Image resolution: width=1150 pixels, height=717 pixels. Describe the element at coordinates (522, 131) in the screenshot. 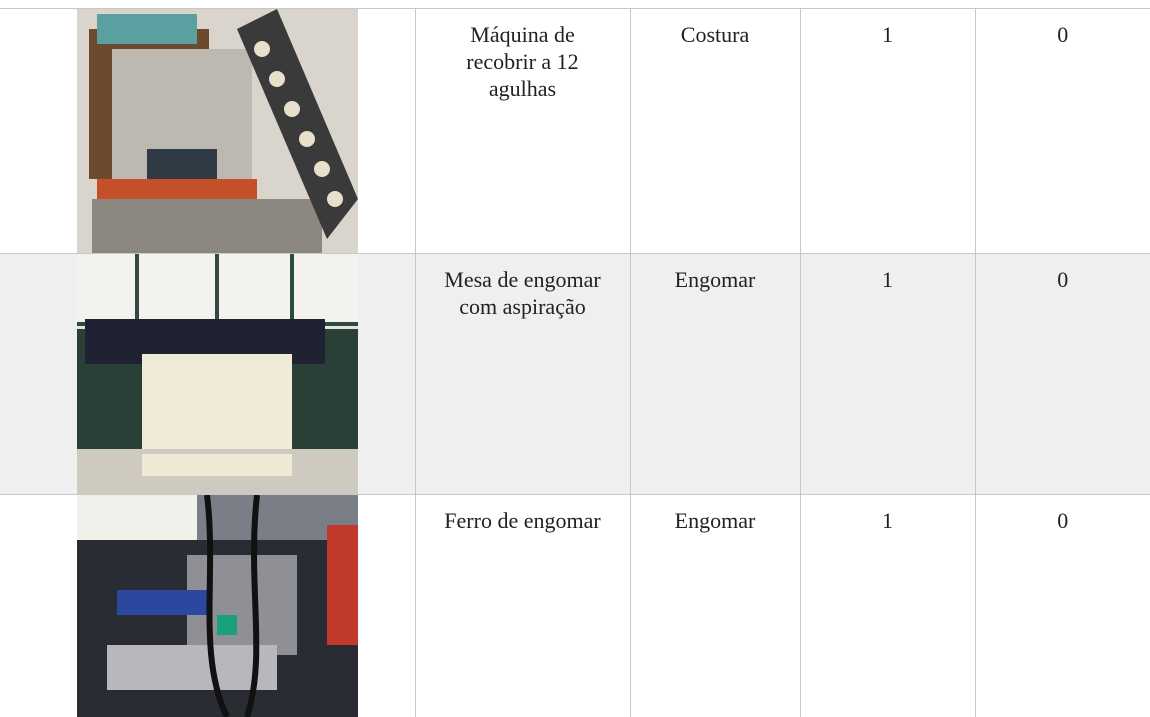

I see `item-name: Máquina de recobrir a 12 agulhas` at that location.